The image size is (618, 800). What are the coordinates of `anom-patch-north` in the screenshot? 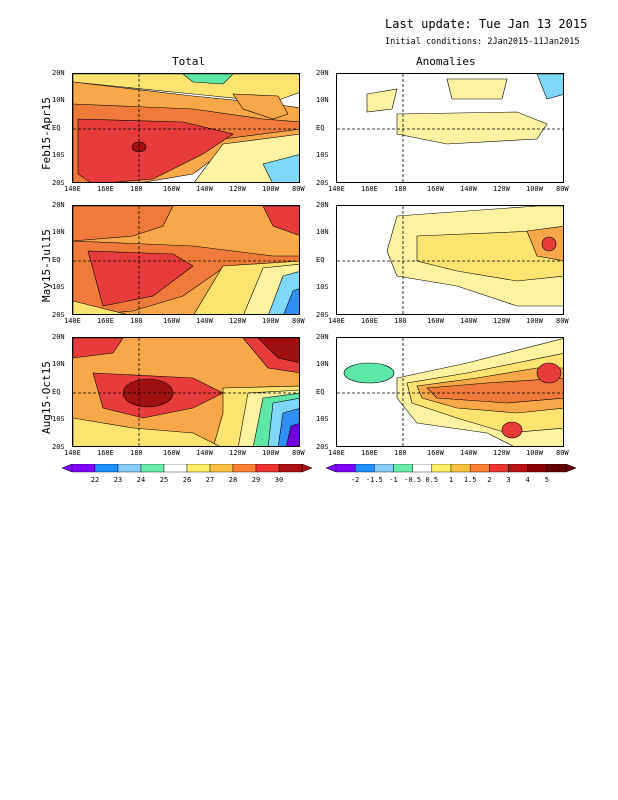 It's located at (477, 89).